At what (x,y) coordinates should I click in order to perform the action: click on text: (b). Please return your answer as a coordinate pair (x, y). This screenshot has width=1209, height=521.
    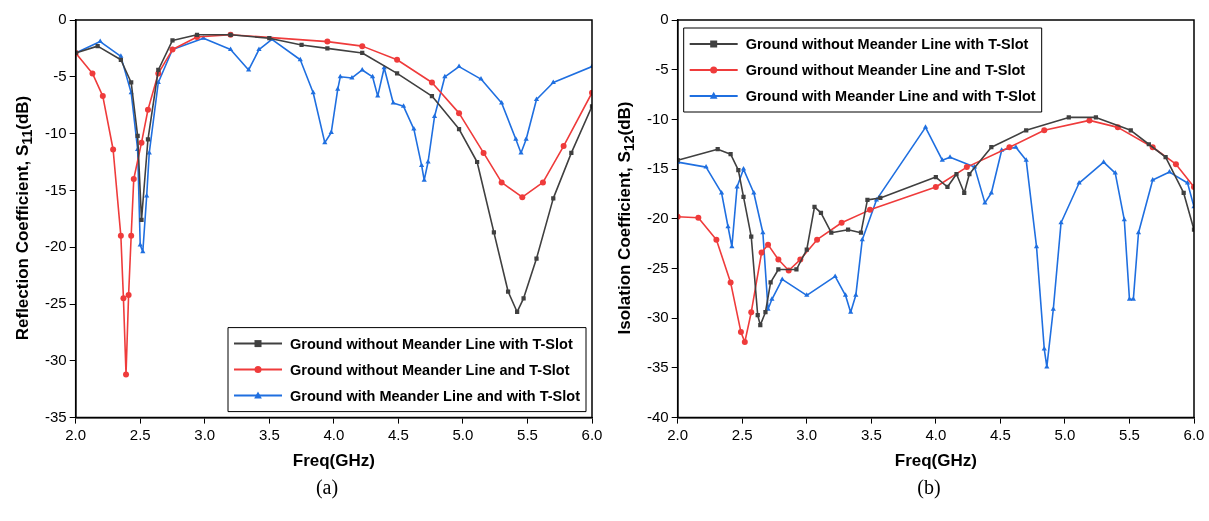
    Looking at the image, I should click on (929, 487).